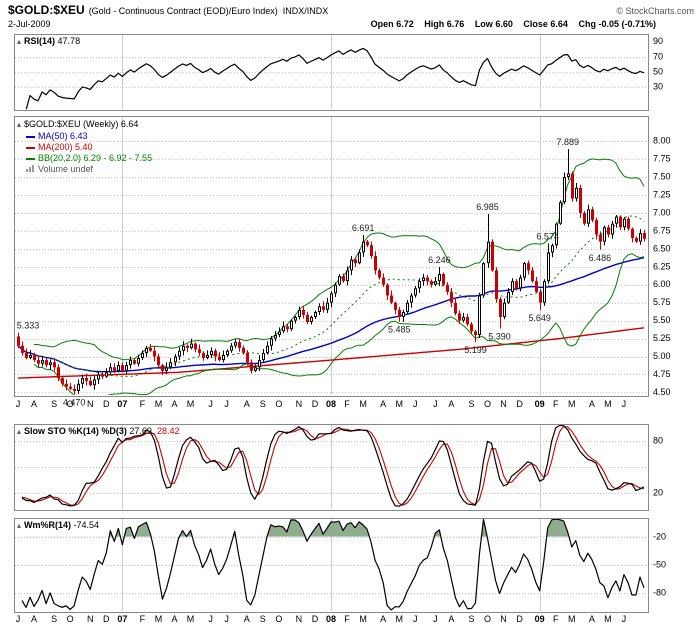 The image size is (700, 639). Describe the element at coordinates (89, 158) in the screenshot. I see `legend-bollinger: BB(20,2.0) 6.29 - 6.92 - 7.55` at that location.